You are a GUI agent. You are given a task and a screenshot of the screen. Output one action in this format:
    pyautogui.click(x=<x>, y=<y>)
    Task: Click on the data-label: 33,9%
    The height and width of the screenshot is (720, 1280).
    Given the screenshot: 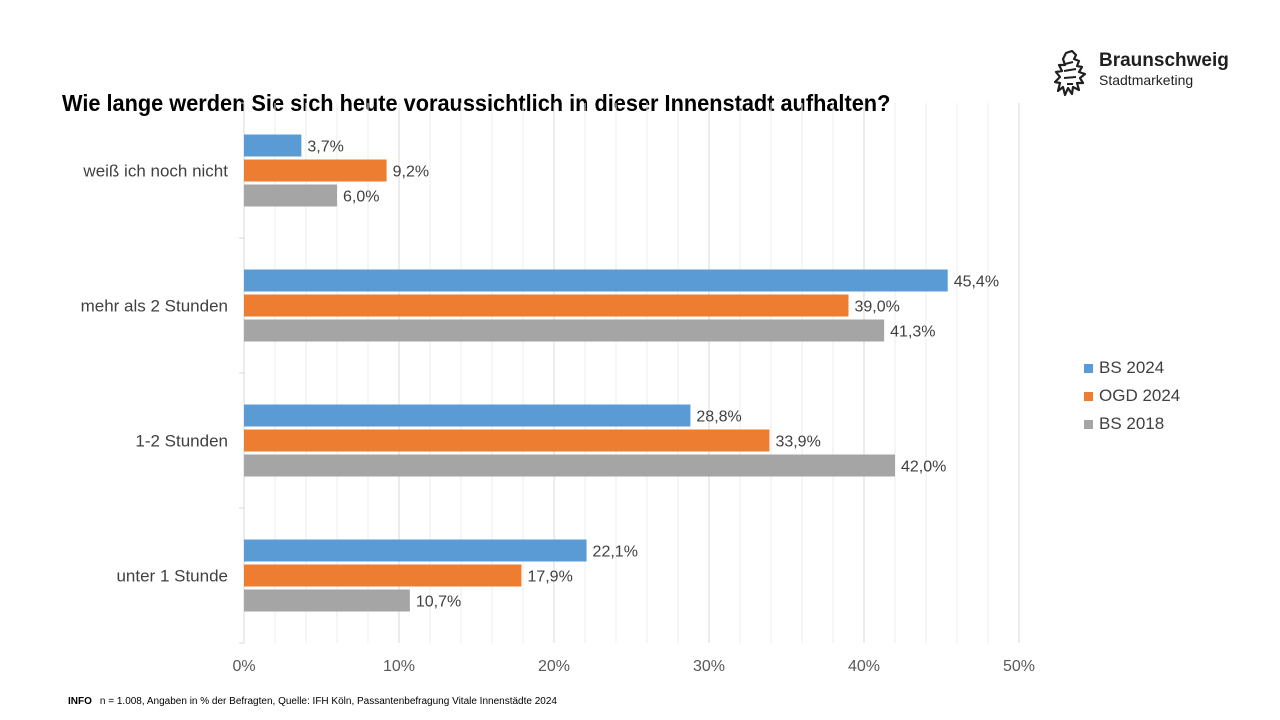 What is the action you would take?
    pyautogui.click(x=797, y=442)
    